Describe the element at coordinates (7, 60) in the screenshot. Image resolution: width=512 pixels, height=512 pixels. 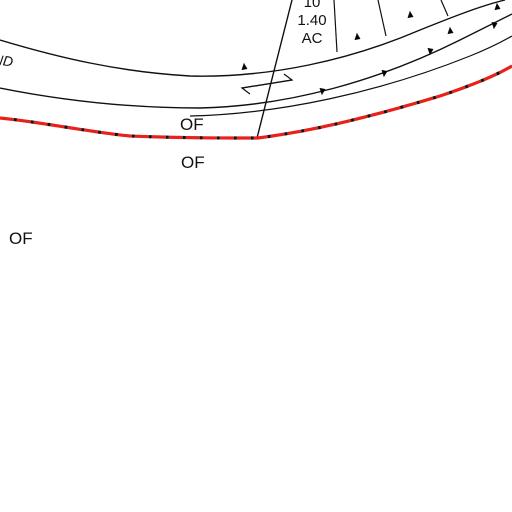
I see `road-name-label: ND` at that location.